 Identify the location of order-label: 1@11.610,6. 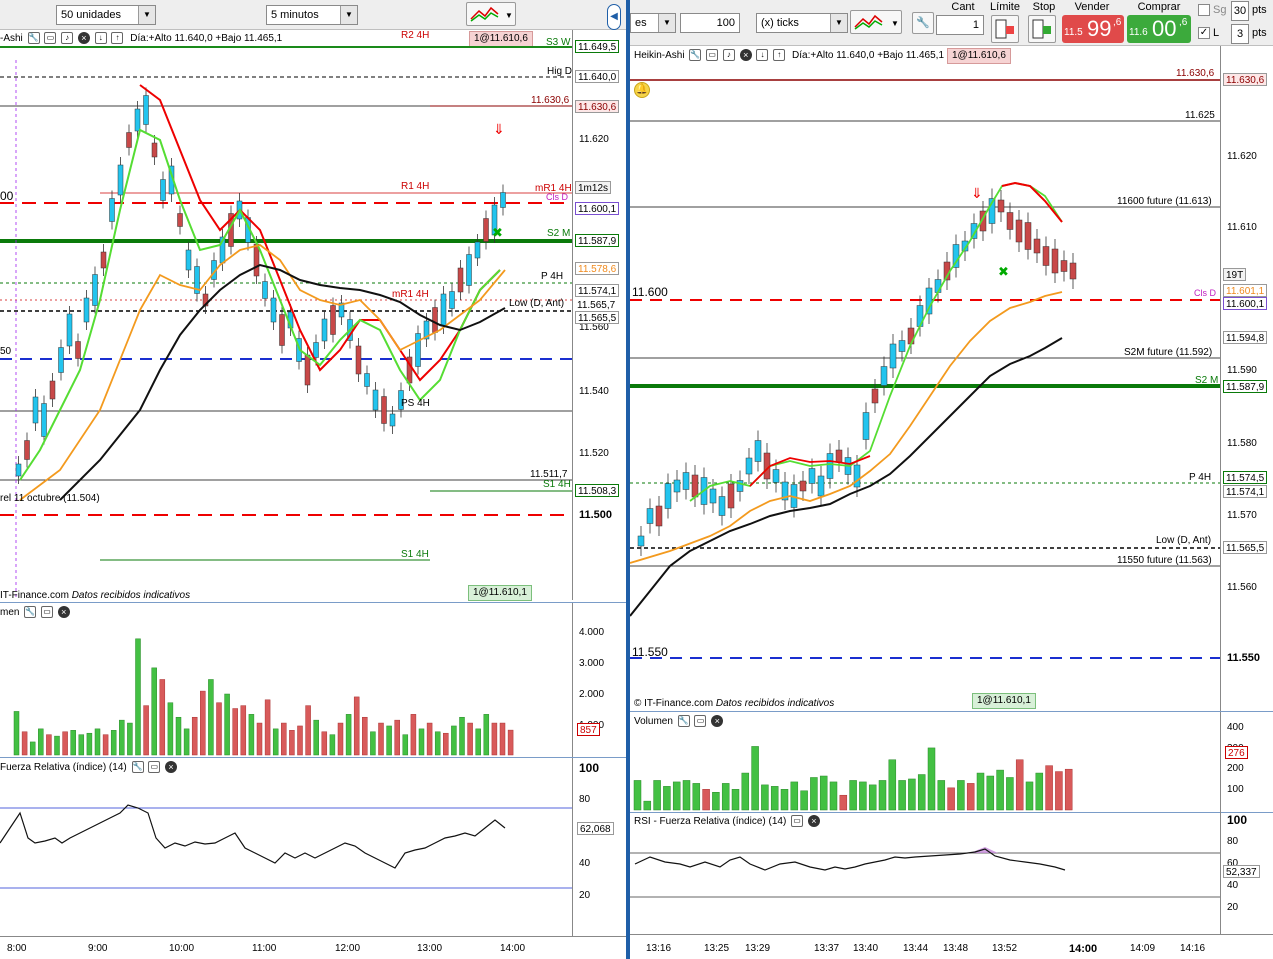
(979, 56).